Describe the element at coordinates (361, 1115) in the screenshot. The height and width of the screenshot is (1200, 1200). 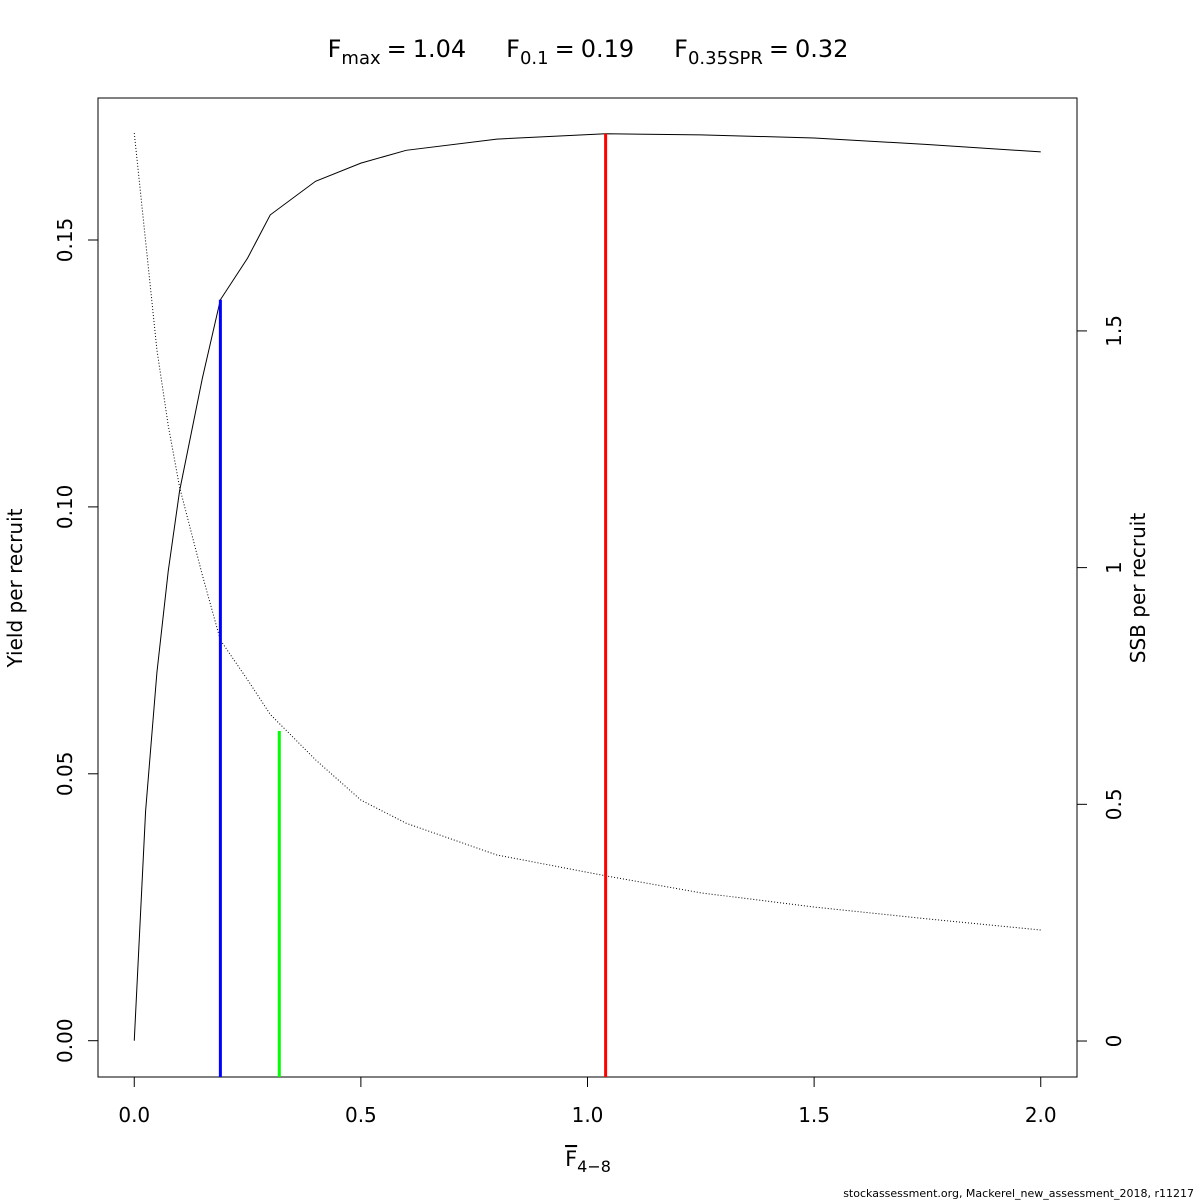
I see `x-tick-label: 0.5` at that location.